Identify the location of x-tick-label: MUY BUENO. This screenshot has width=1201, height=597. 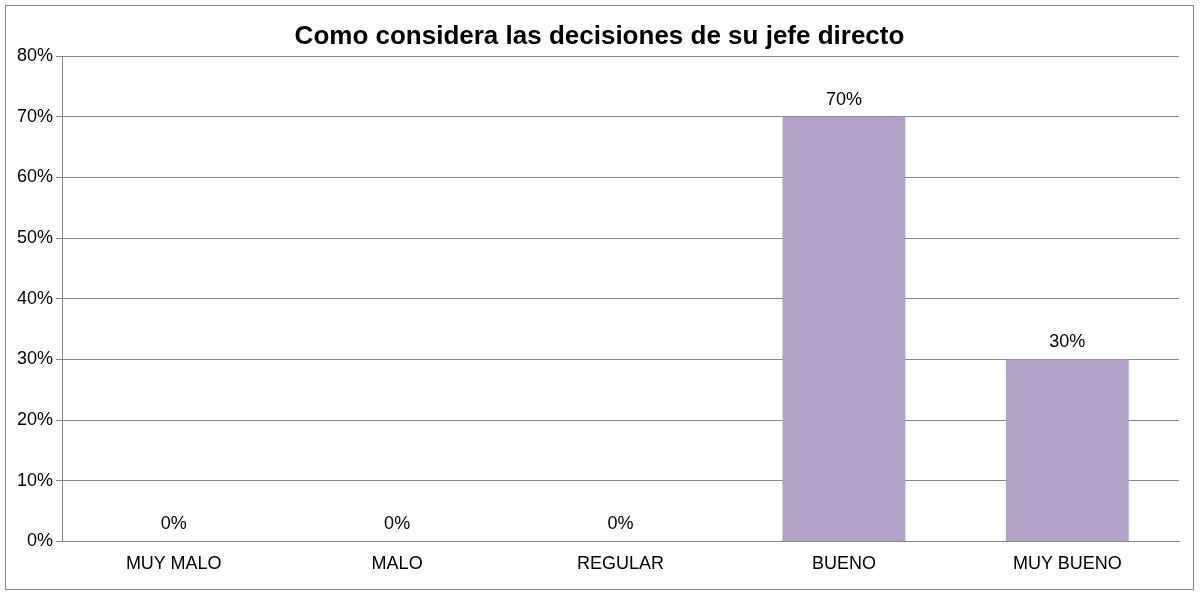
(1067, 563).